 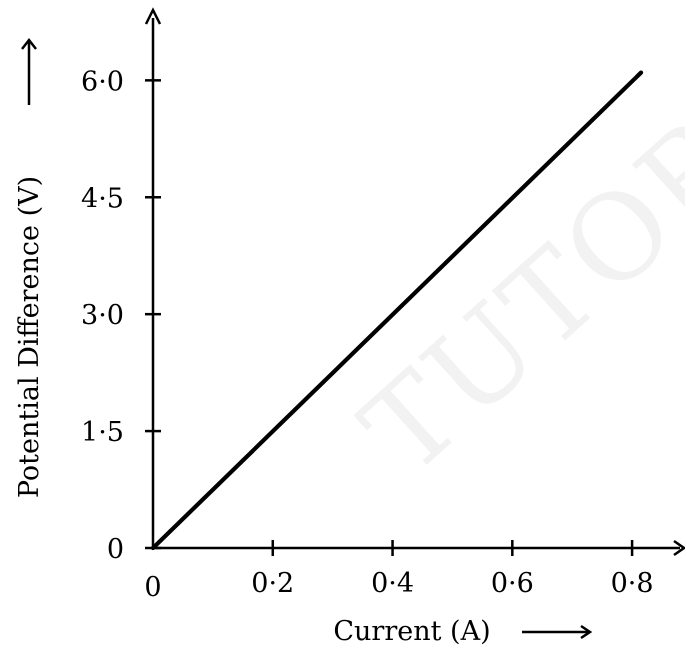 What do you see at coordinates (152, 587) in the screenshot?
I see `origin-label: 0` at bounding box center [152, 587].